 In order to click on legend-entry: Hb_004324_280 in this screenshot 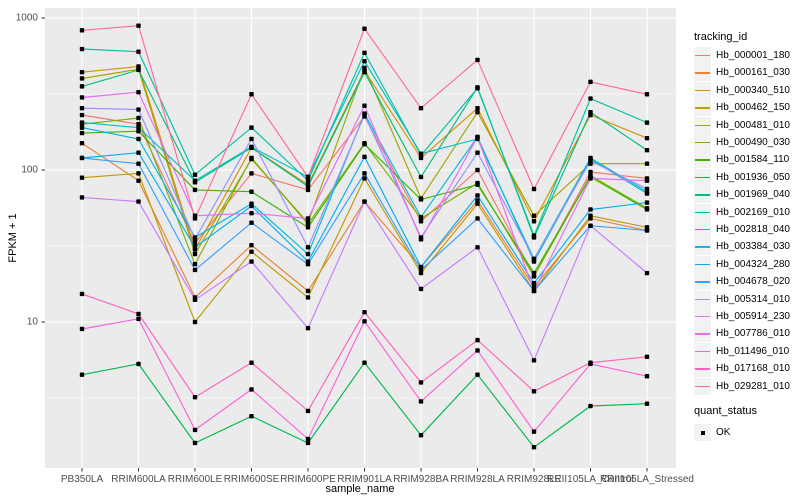, I will do `click(742, 264)`.